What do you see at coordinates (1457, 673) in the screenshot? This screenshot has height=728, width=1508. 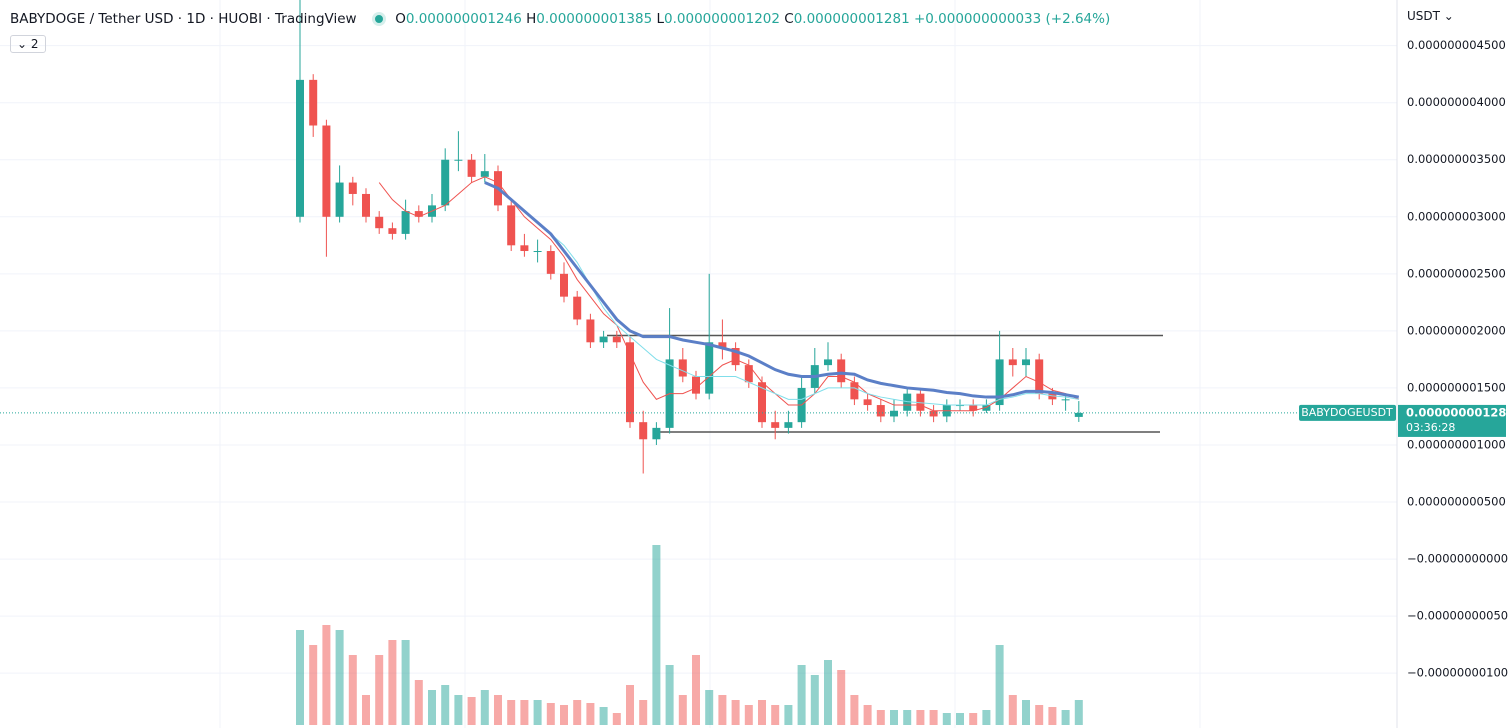 I see `y-tick-label: −0.000000001000` at bounding box center [1457, 673].